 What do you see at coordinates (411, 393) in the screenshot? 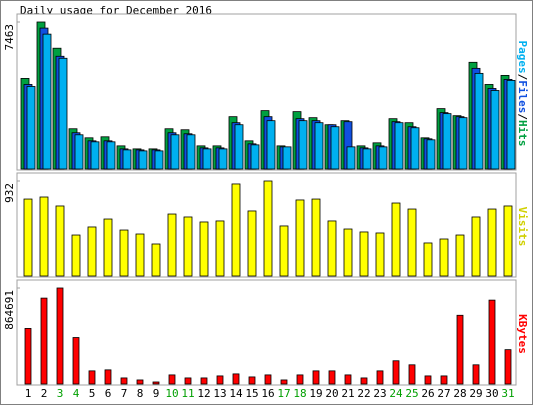
I see `x-tick-label: 25` at bounding box center [411, 393].